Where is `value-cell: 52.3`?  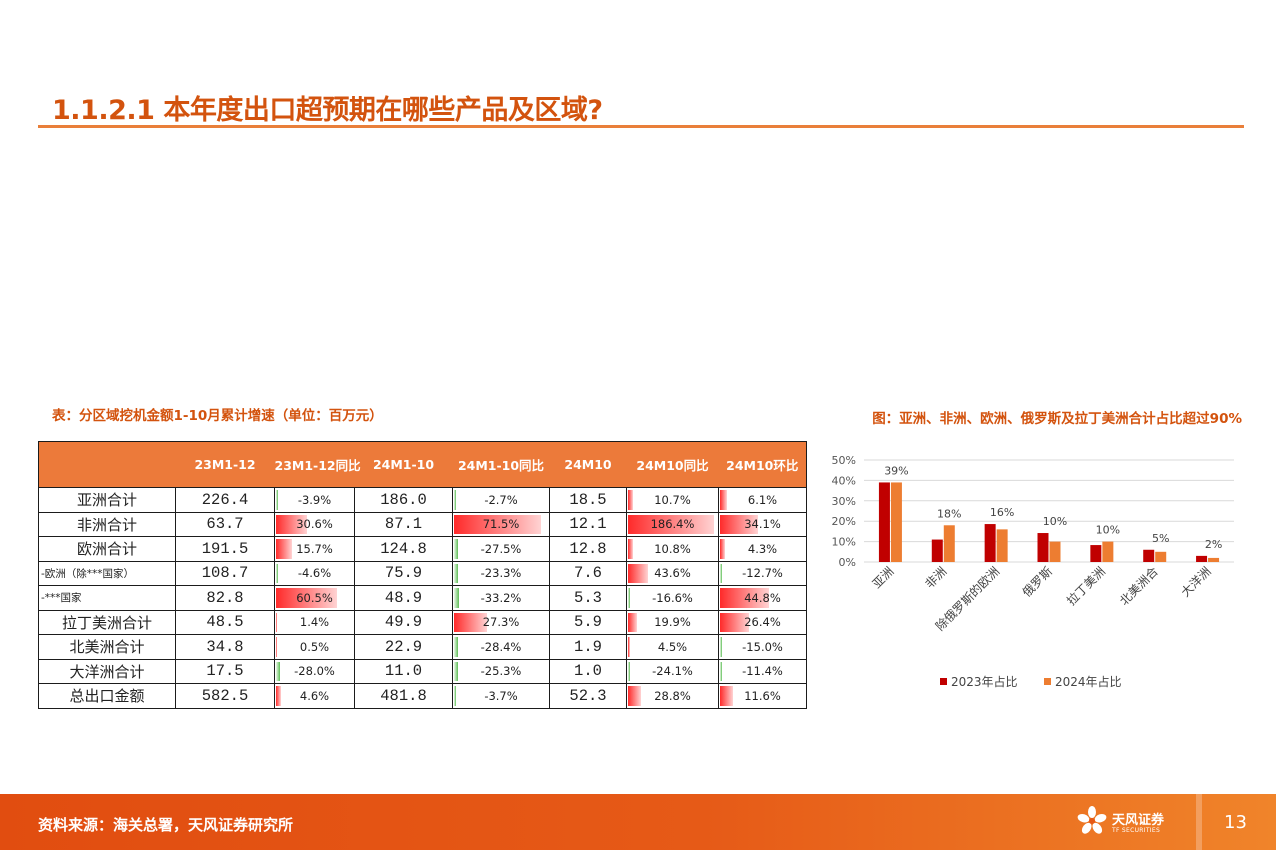 value-cell: 52.3 is located at coordinates (588, 696).